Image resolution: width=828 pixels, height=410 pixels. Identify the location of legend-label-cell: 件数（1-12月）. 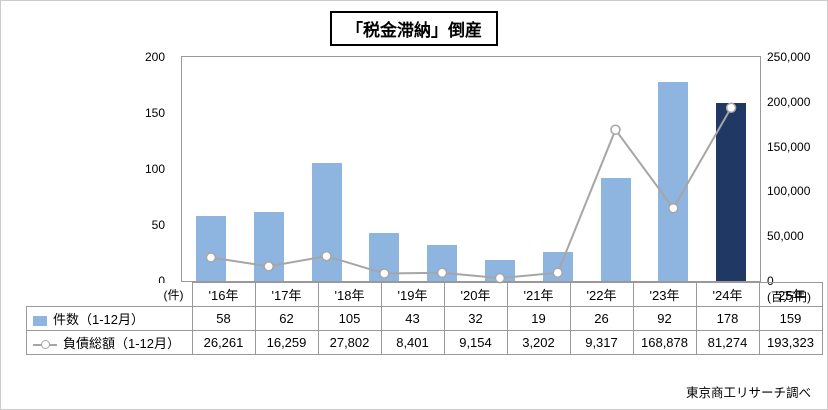
(109, 318).